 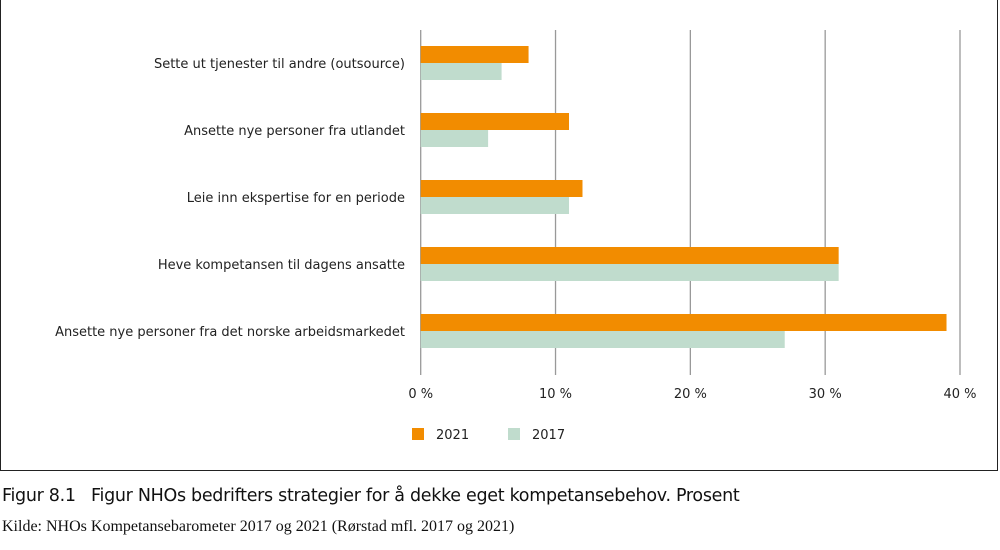 I want to click on x-tick-label: 40 %, so click(x=959, y=394).